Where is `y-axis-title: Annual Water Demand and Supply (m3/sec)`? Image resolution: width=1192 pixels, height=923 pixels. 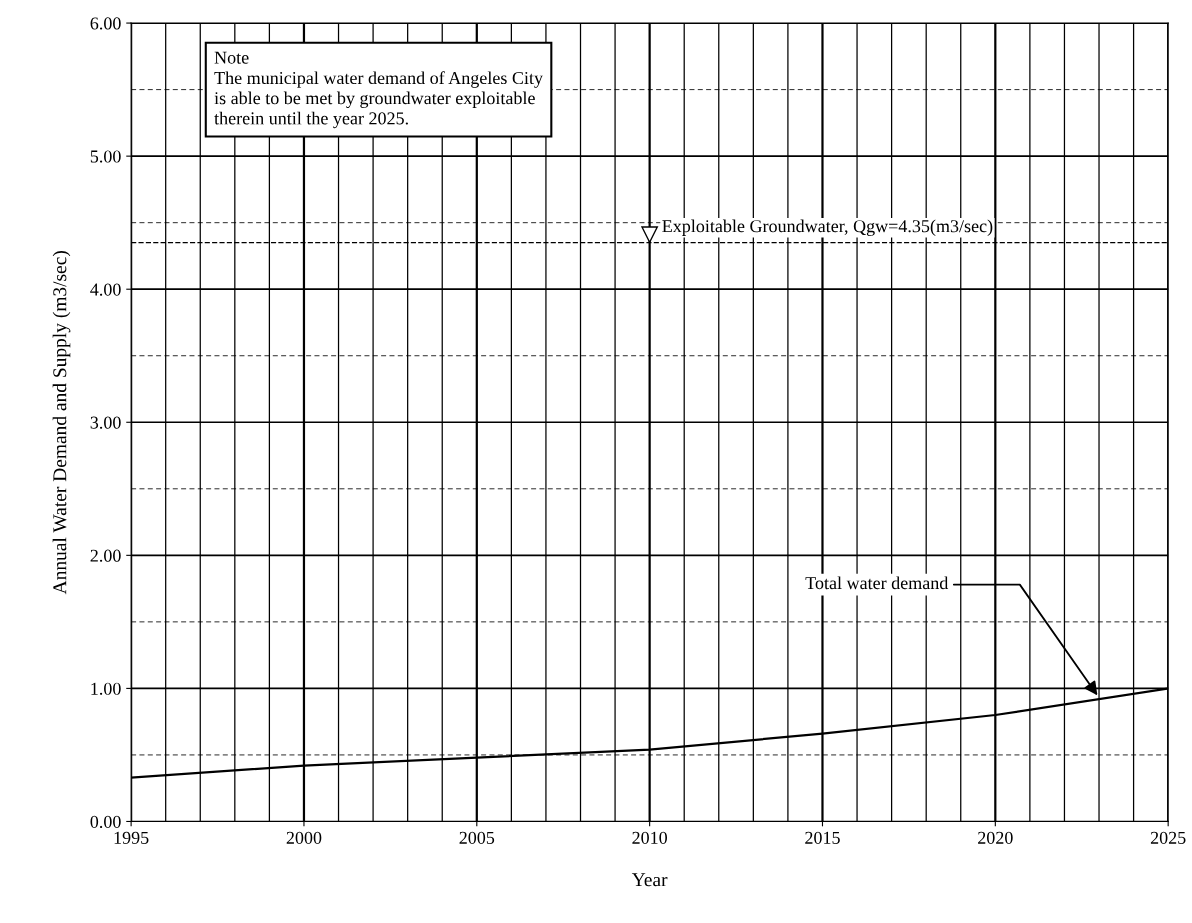
y-axis-title: Annual Water Demand and Supply (m3/sec) is located at coordinates (61, 423).